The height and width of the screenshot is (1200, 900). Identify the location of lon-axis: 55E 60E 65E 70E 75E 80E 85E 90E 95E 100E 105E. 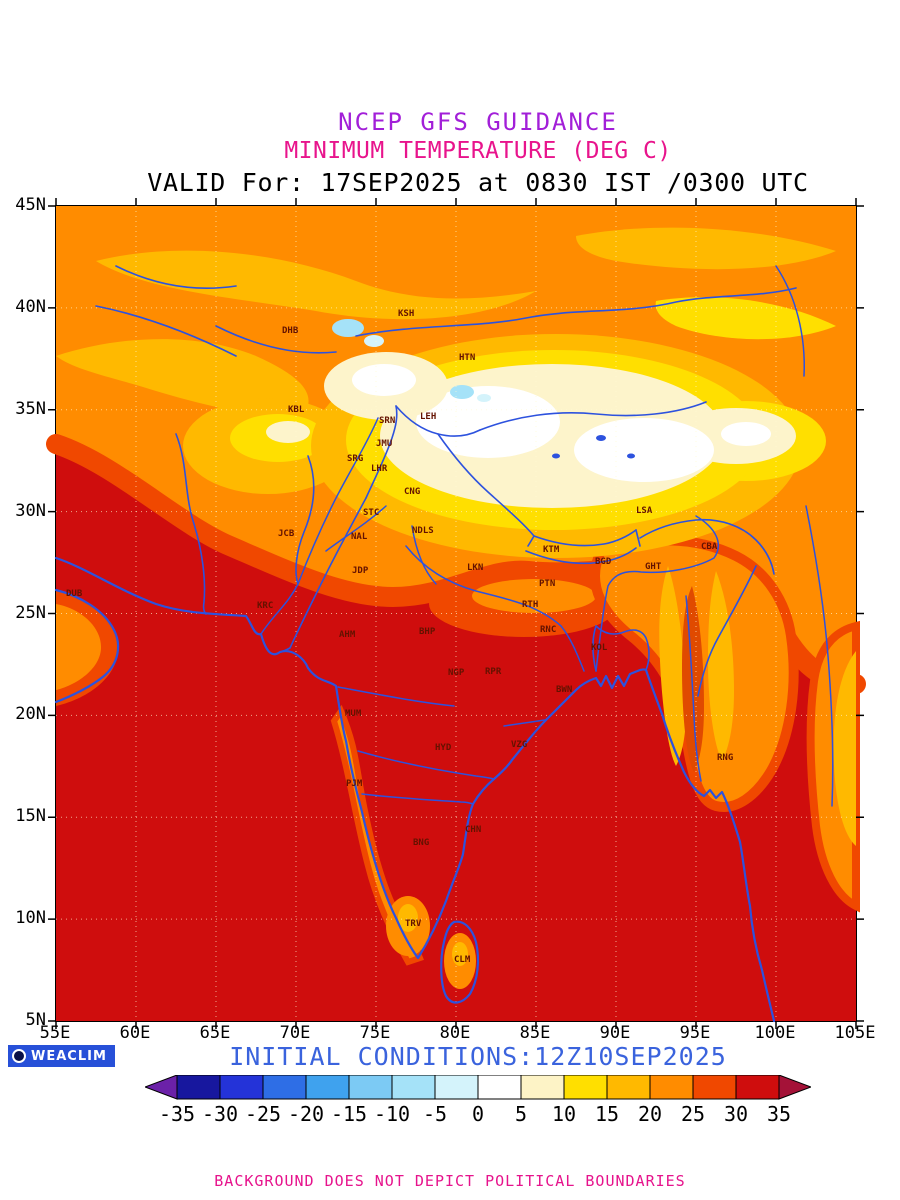
(458, 1034).